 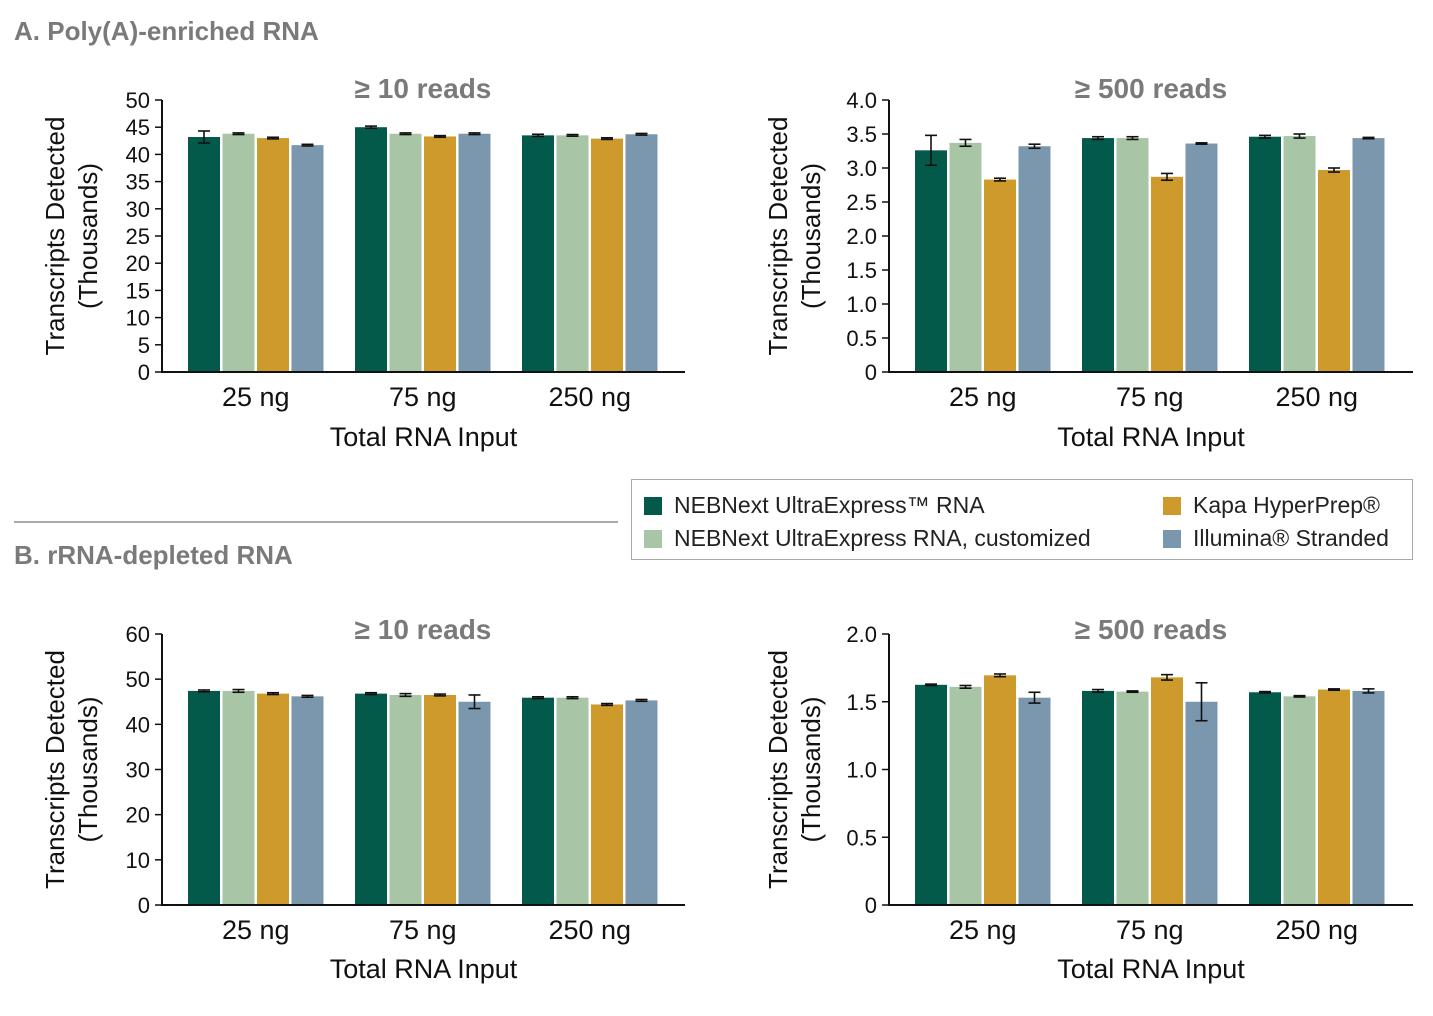 I want to click on legend-label: Kapa HyperPrep®, so click(x=1286, y=505).